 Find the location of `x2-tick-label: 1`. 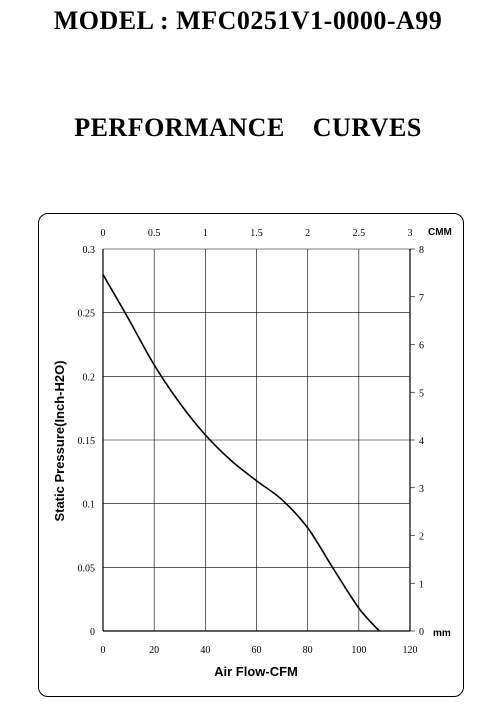

x2-tick-label: 1 is located at coordinates (205, 233).